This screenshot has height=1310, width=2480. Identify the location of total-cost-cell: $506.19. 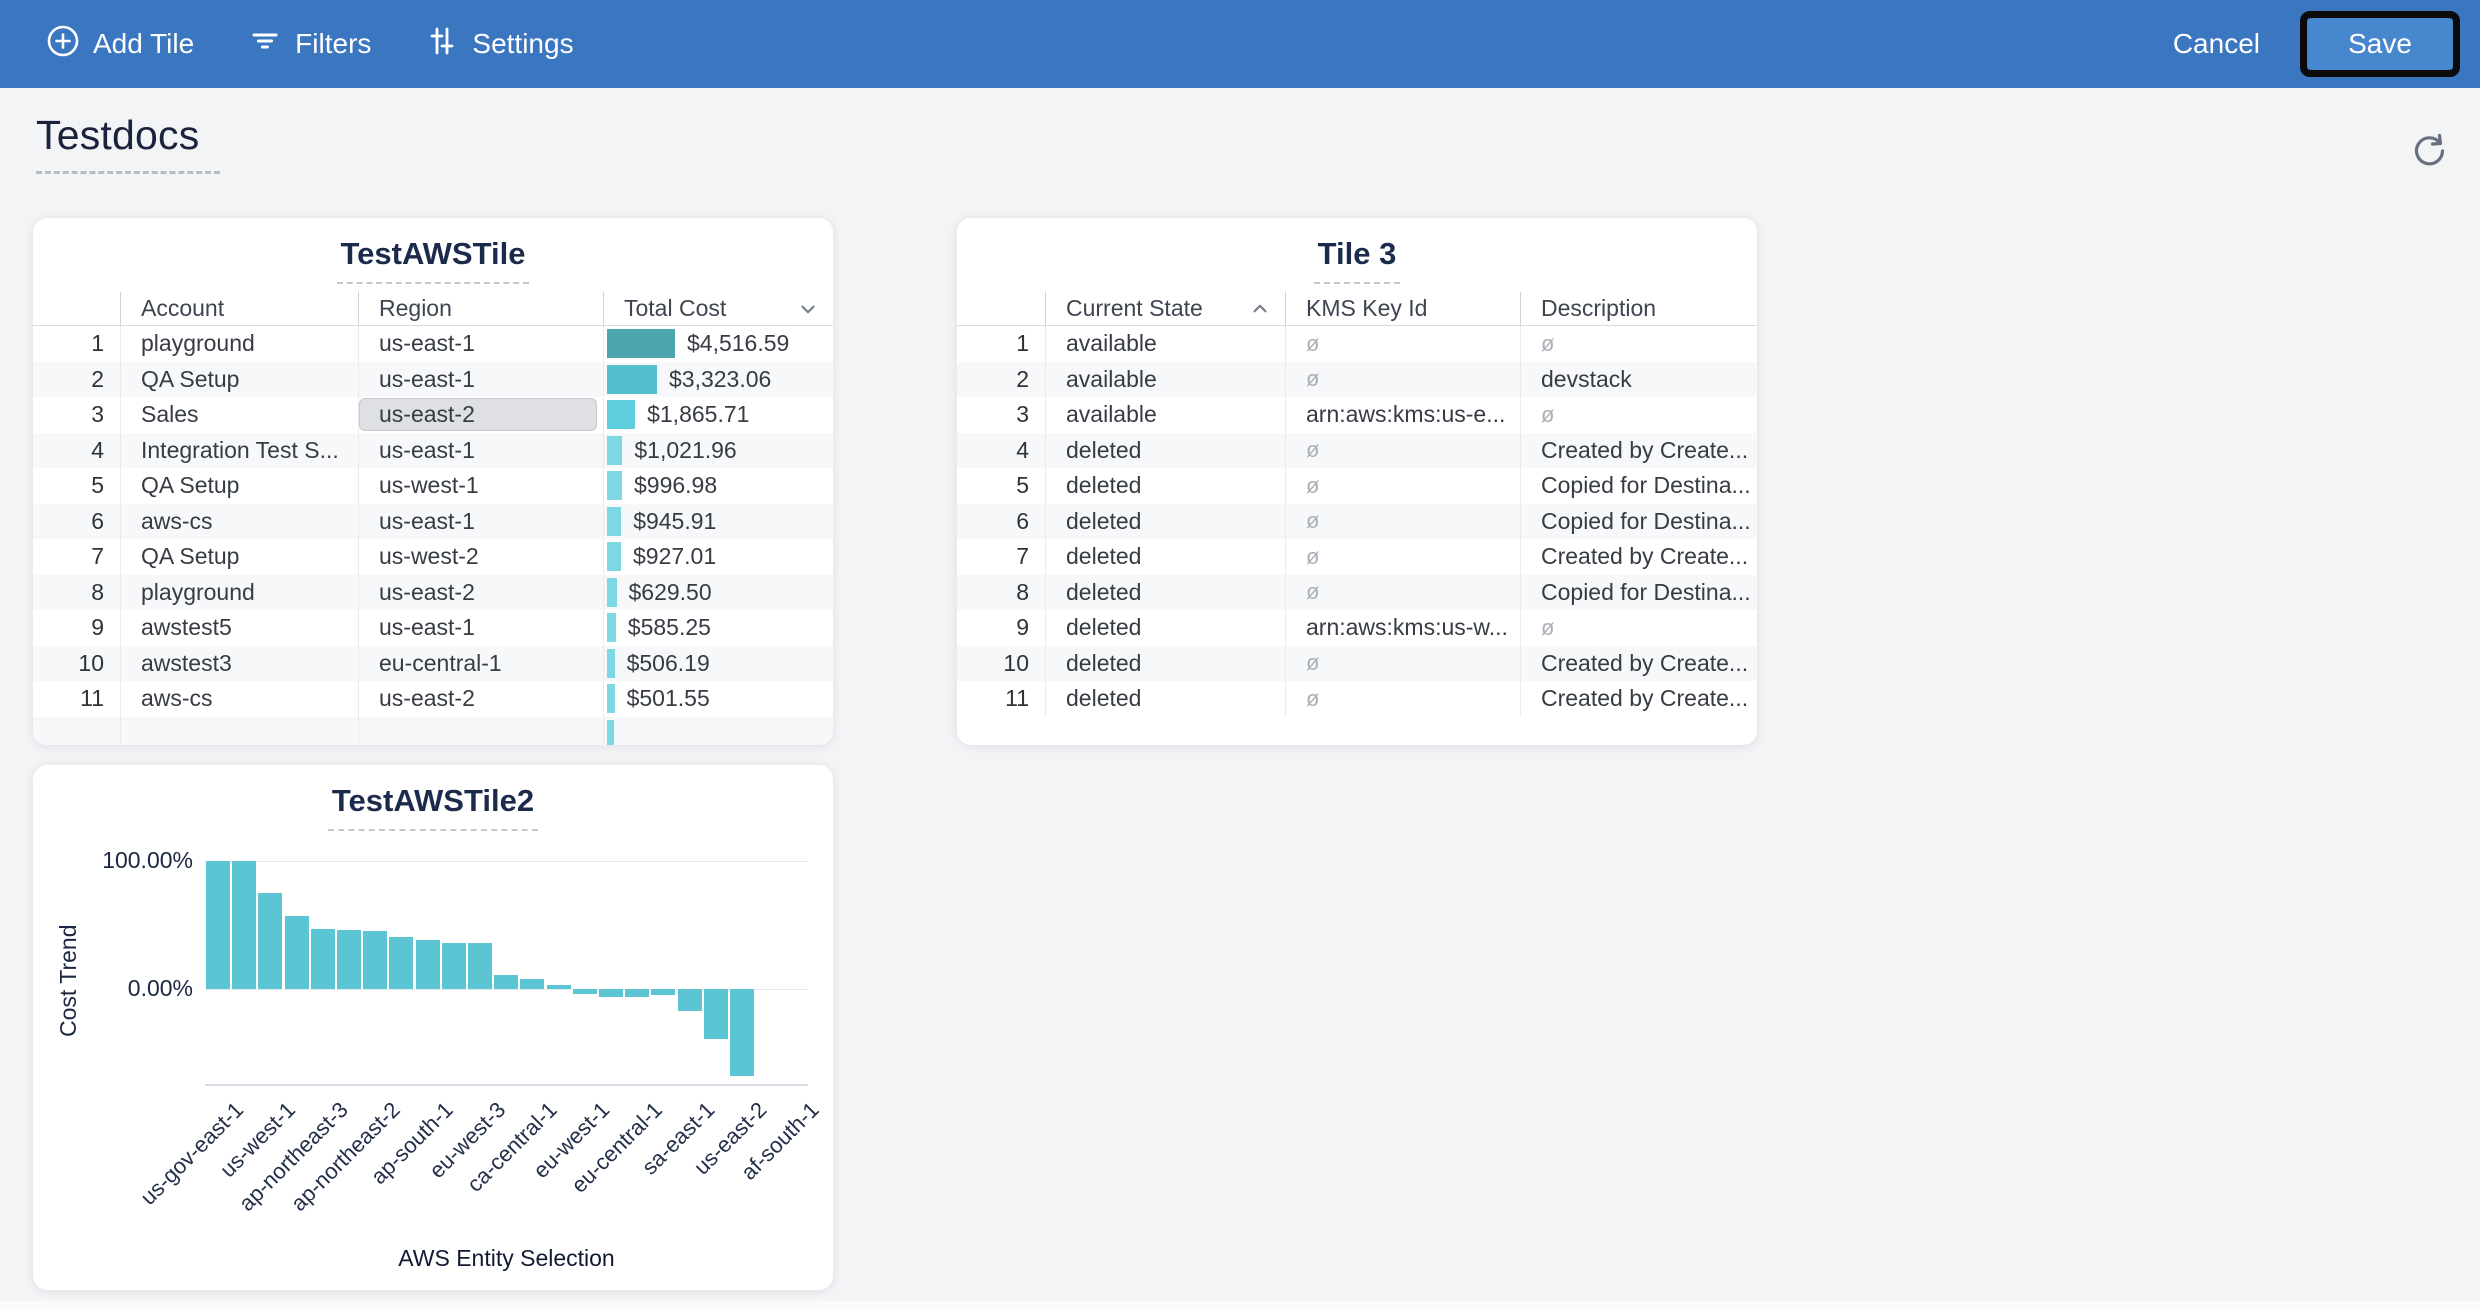
(718, 663).